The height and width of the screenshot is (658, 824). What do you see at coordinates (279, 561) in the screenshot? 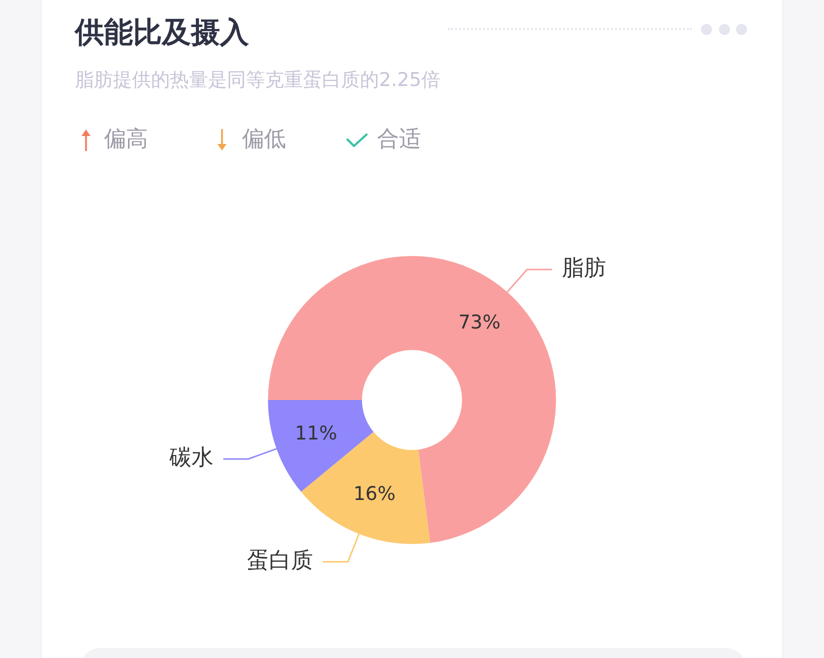
I see `slice-label: 蛋白质` at bounding box center [279, 561].